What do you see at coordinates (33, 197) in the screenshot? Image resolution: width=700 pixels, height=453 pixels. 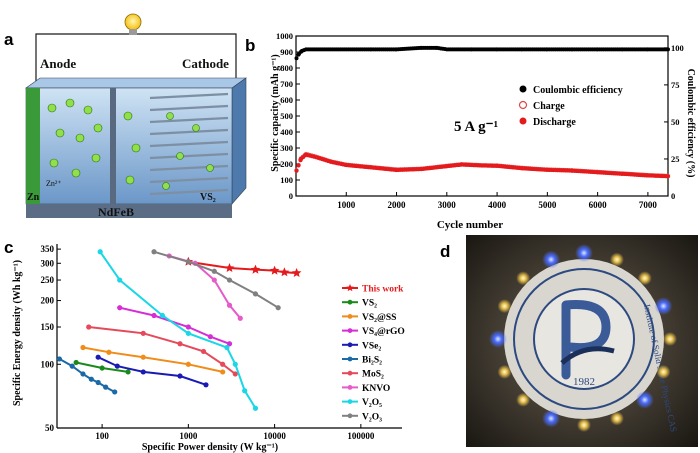 I see `zn-label: Zn` at bounding box center [33, 197].